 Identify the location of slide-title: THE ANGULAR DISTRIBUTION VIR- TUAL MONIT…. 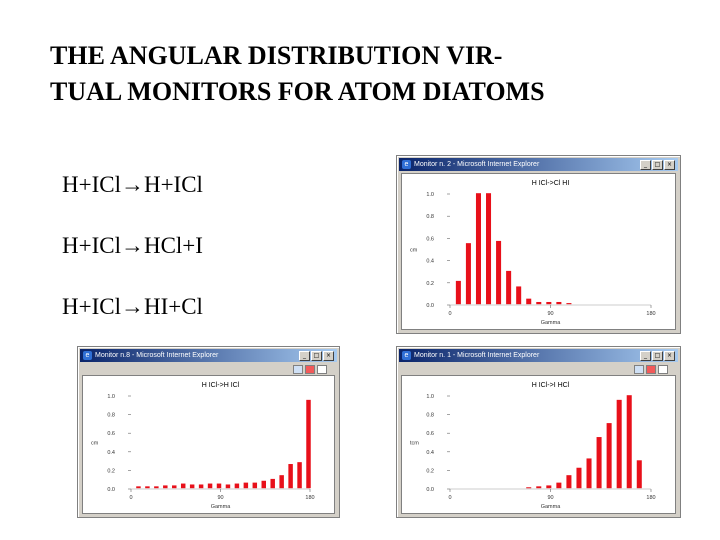
(370, 74).